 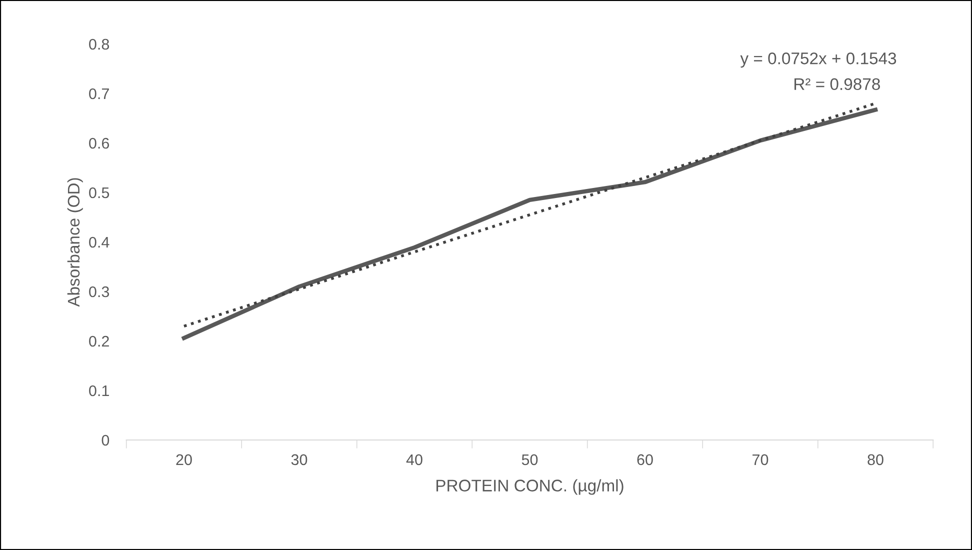 I want to click on y-tick-label: 0.6, so click(x=99, y=143).